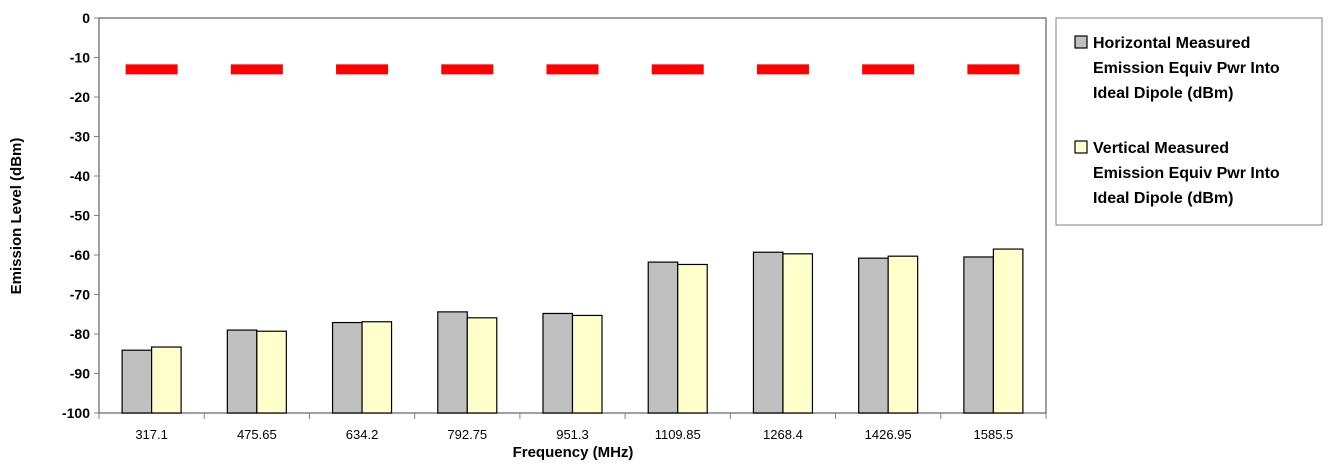 The width and height of the screenshot is (1328, 464). I want to click on y-axis-ticks: 0 -10 -20 -30 -40 -50 -60 -70 -80 -90 -100, so click(80, 215).